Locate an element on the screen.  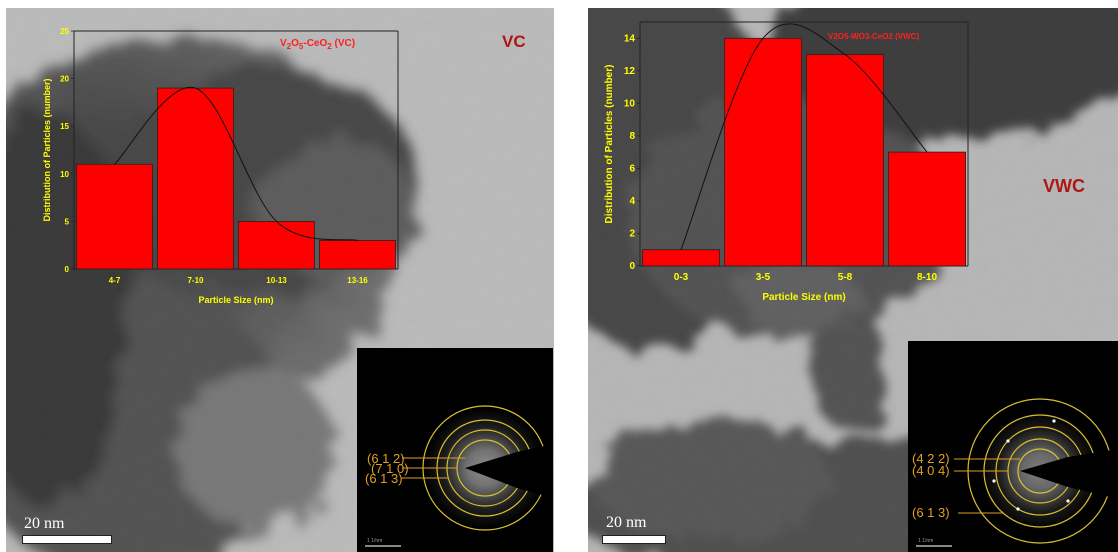
chart-title: V2O5-WO3-CeO2 (VWC) is located at coordinates (873, 36).